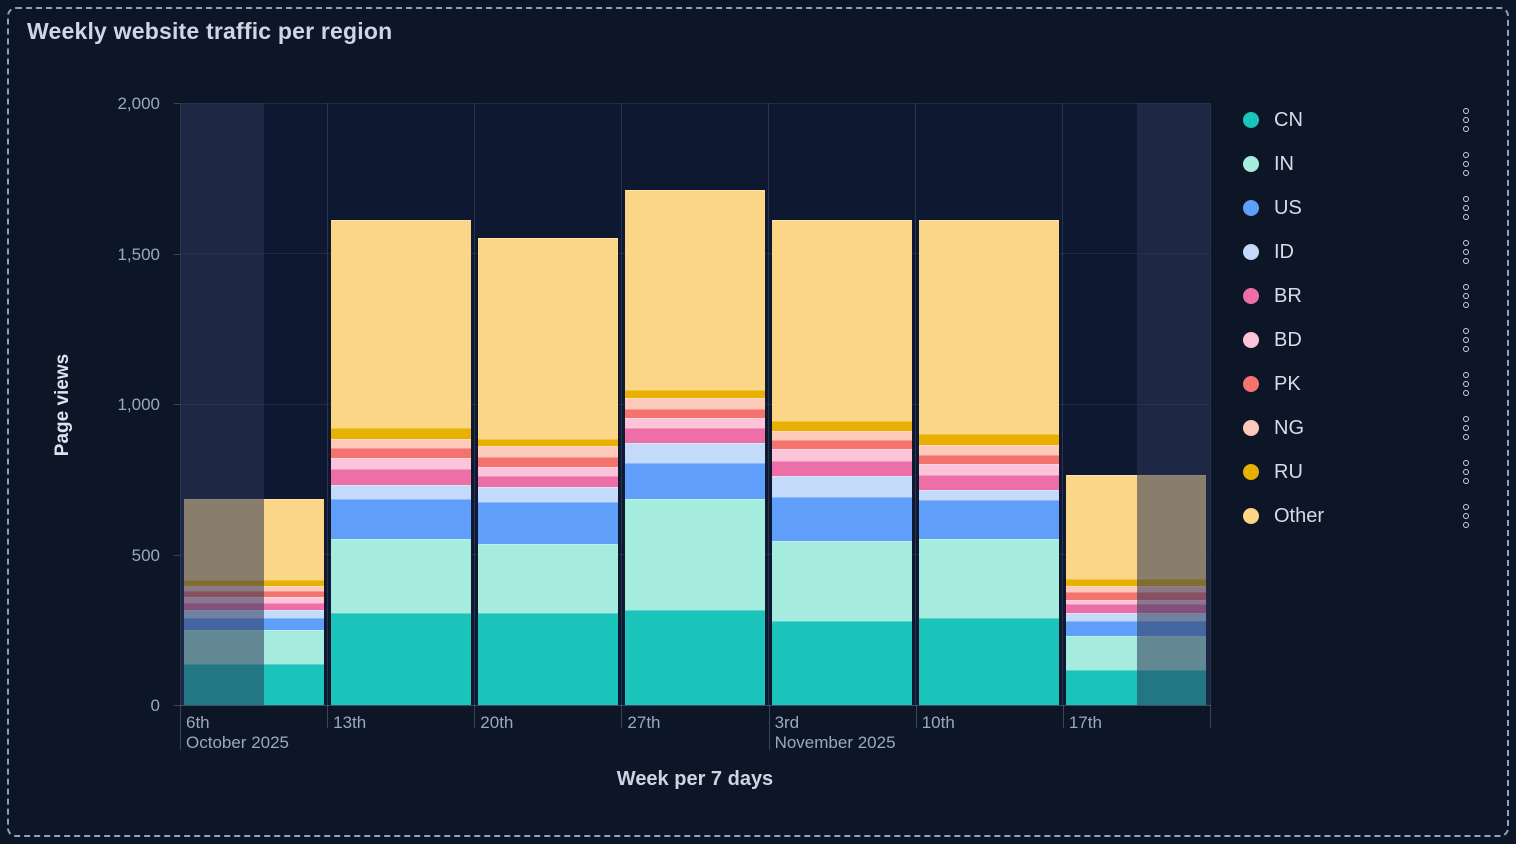  I want to click on bar-segment-BR-13th, so click(400, 477).